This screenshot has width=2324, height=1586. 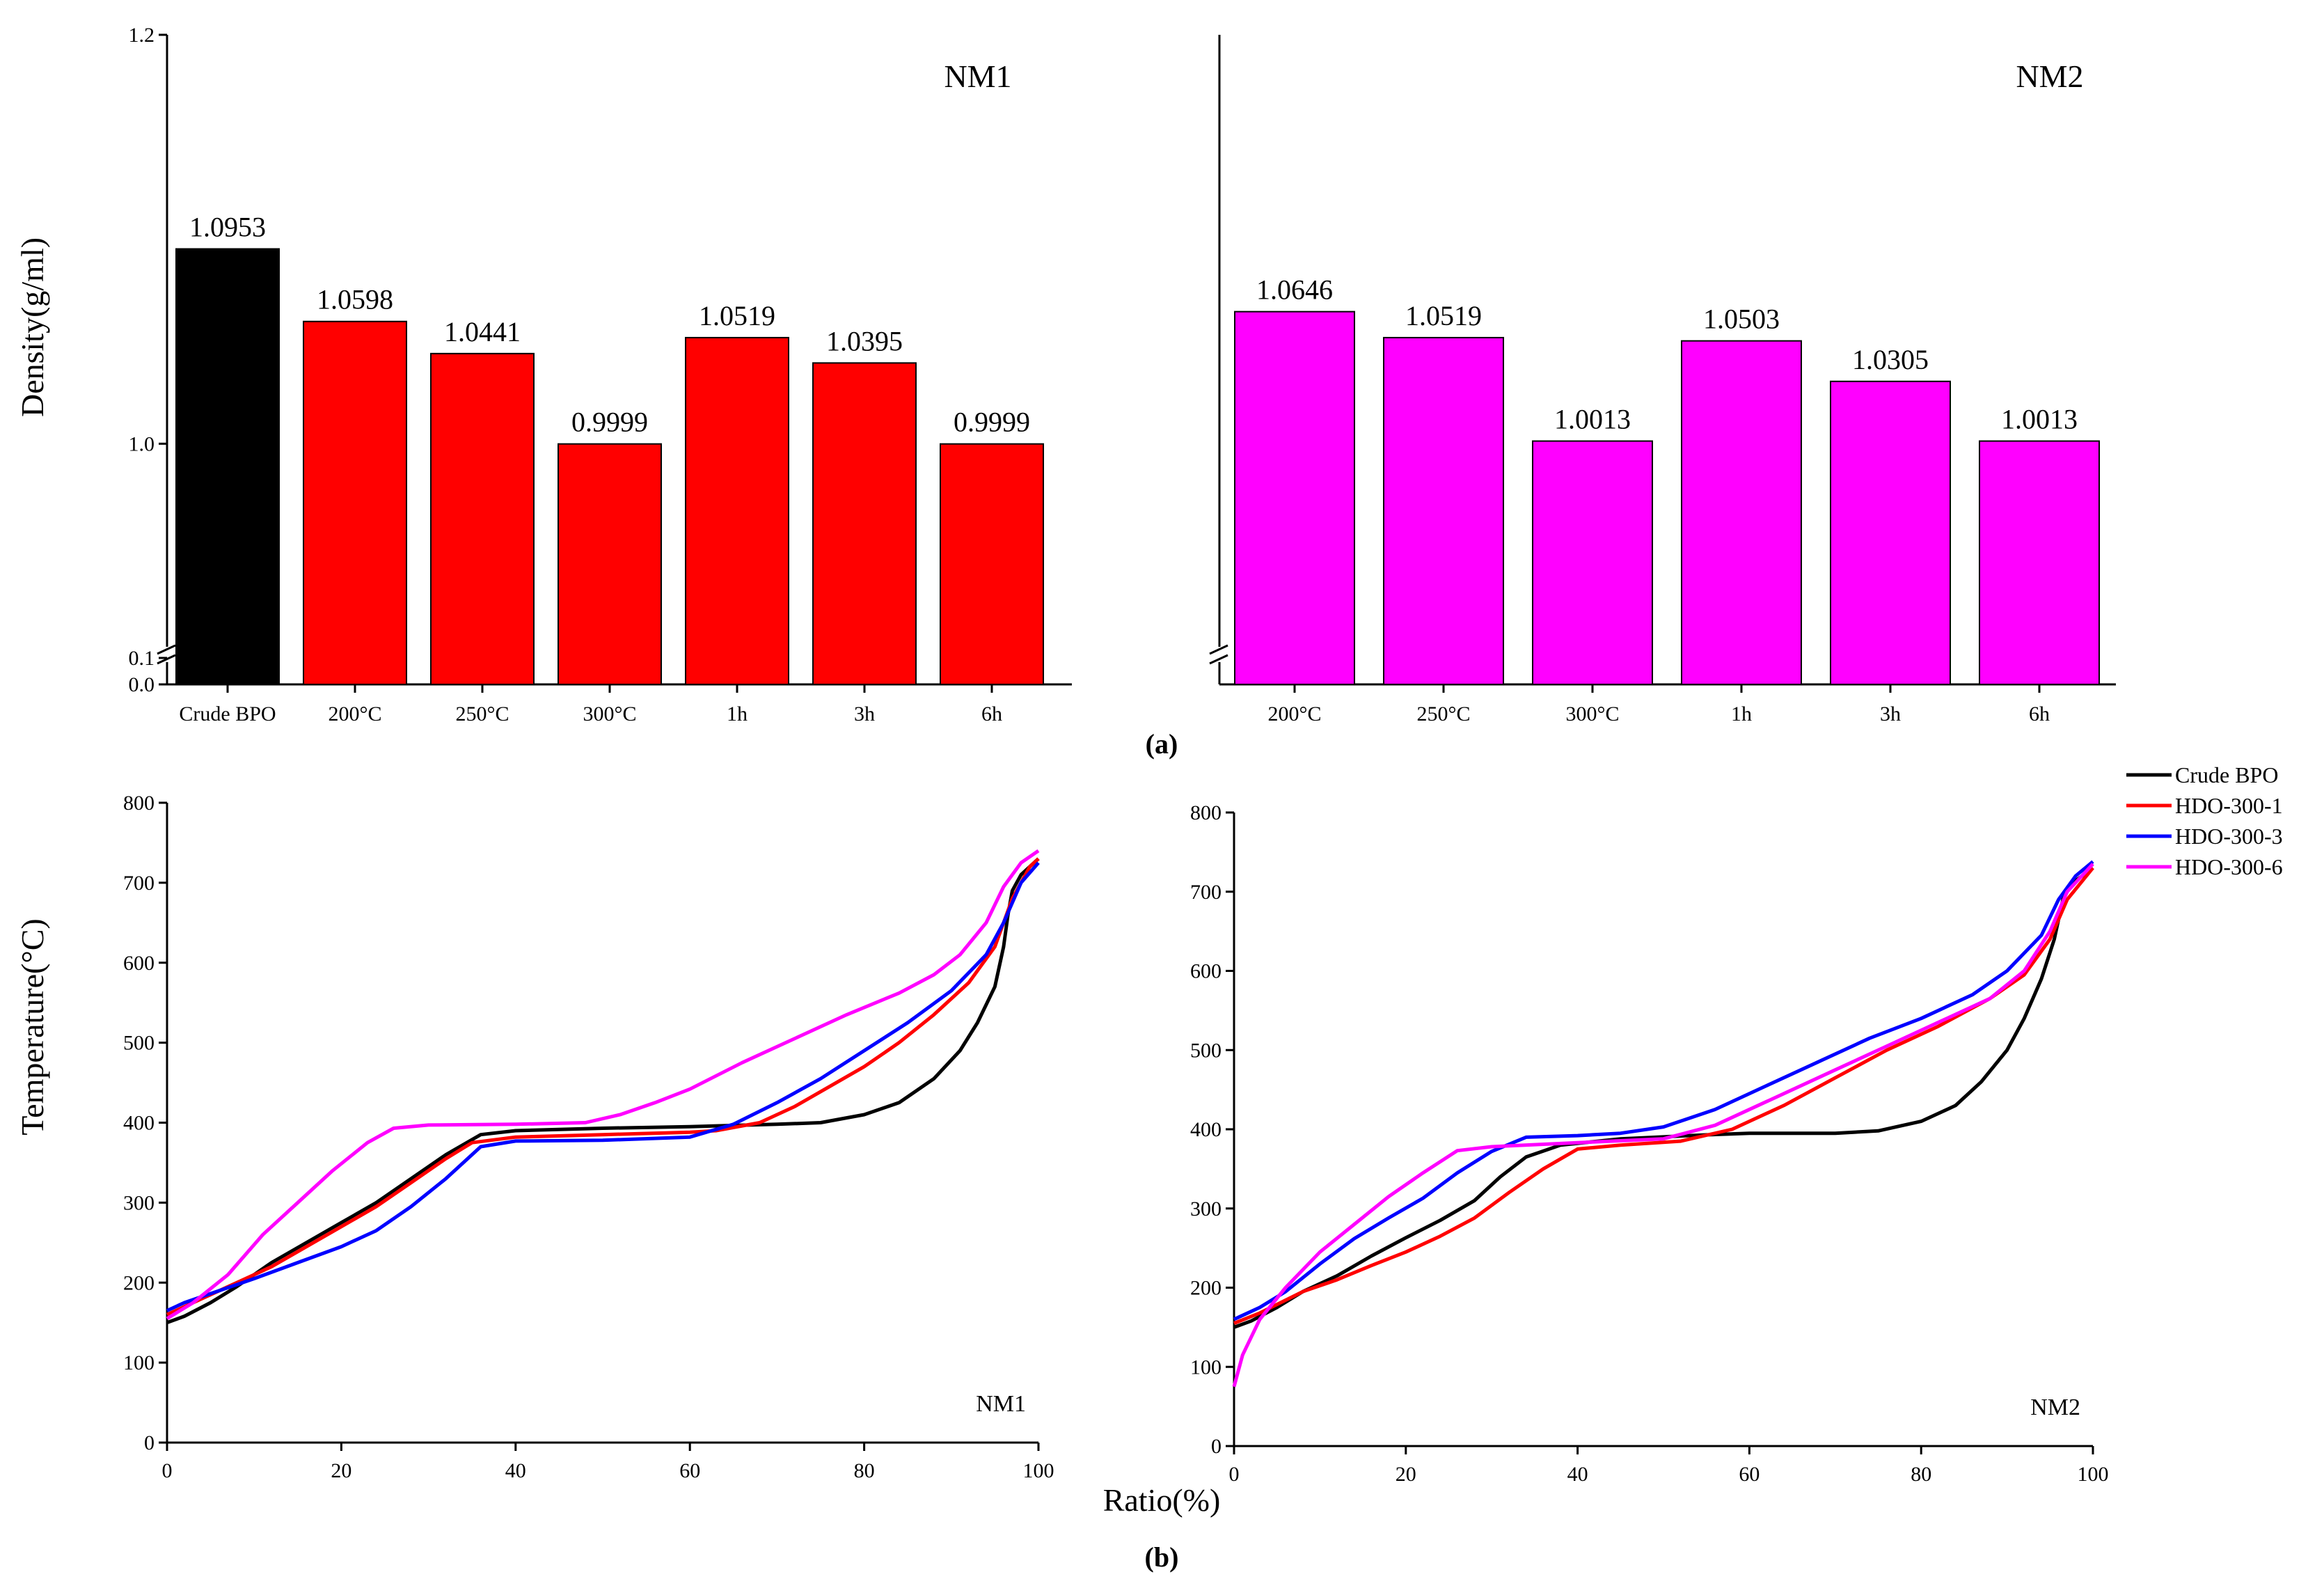 What do you see at coordinates (355, 299) in the screenshot?
I see `bar-value-label: 1.0598` at bounding box center [355, 299].